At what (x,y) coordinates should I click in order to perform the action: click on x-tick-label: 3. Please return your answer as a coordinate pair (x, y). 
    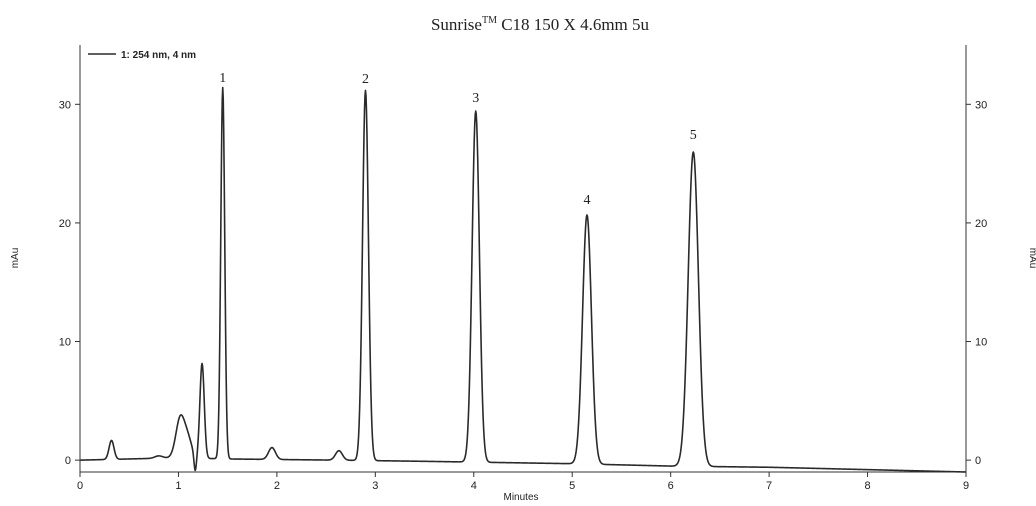
    Looking at the image, I should click on (375, 486).